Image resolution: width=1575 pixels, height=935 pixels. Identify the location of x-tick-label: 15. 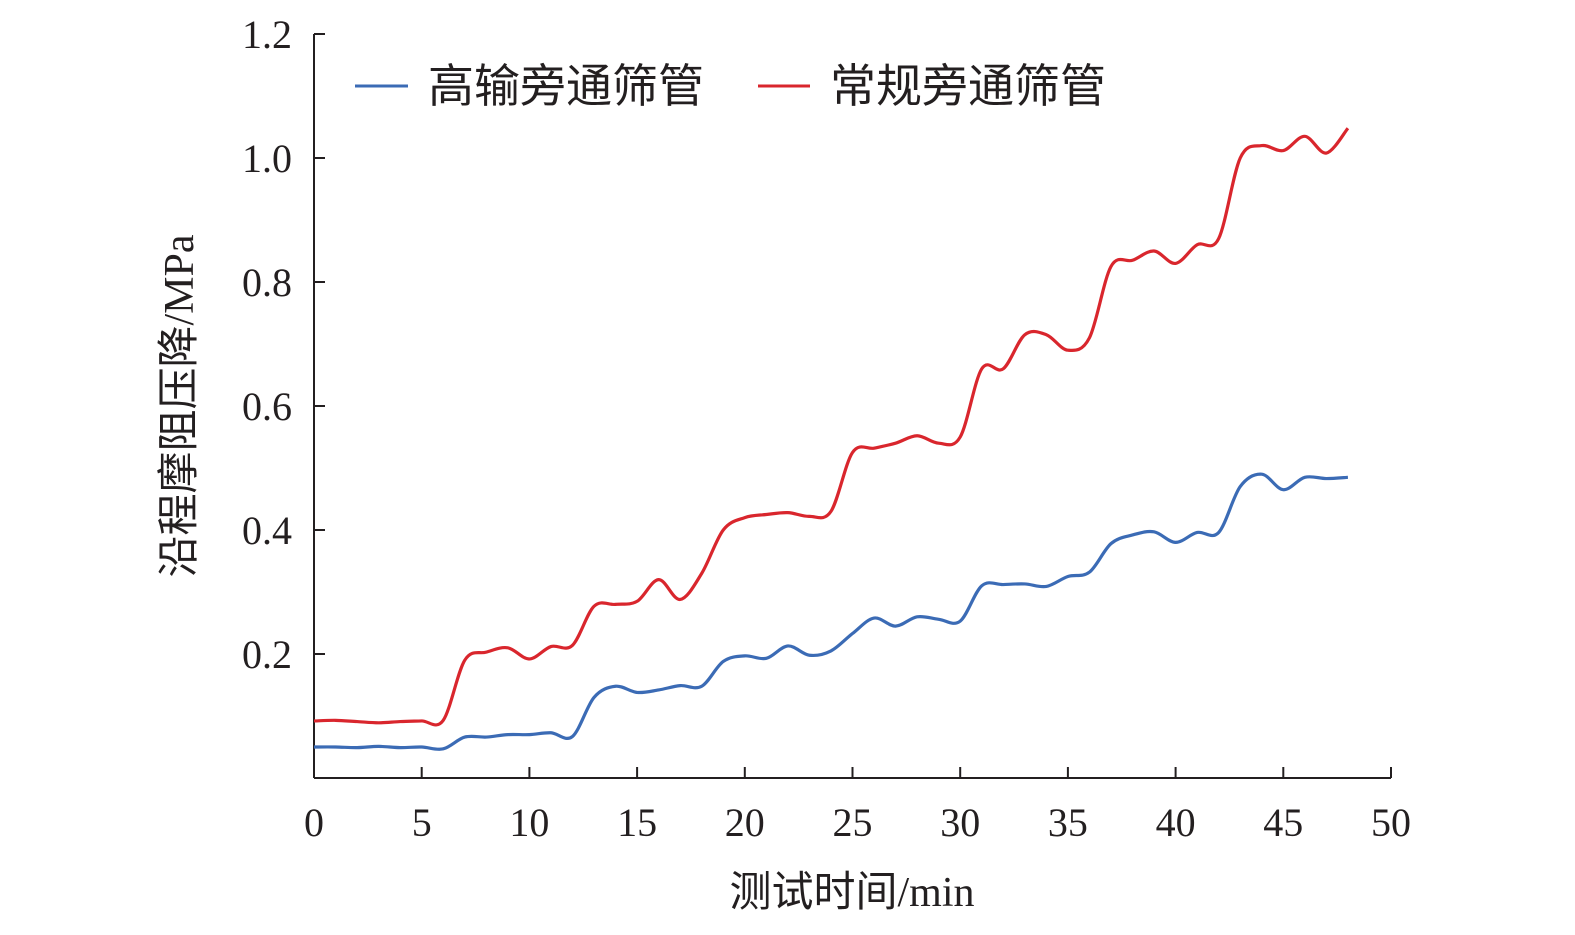
(637, 822).